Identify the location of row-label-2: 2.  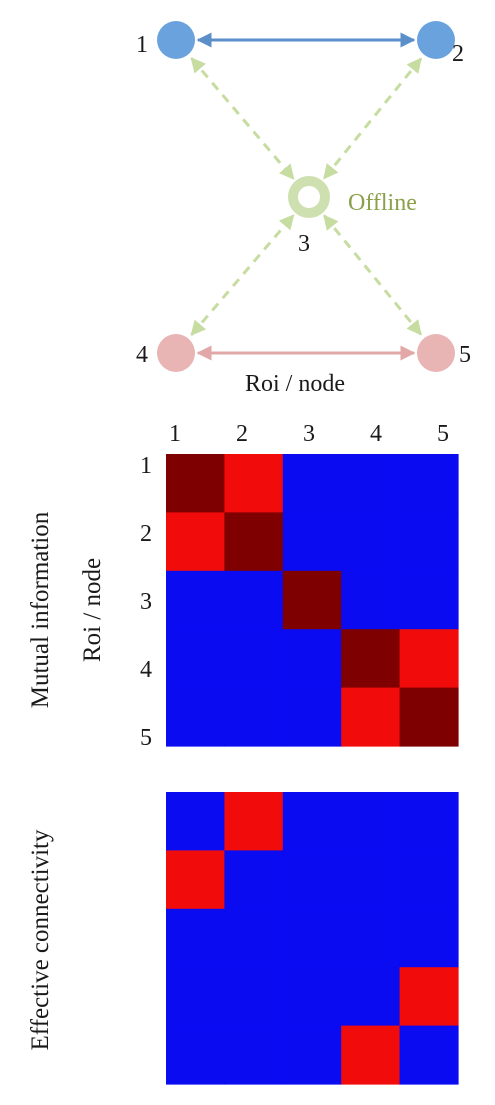
(146, 534).